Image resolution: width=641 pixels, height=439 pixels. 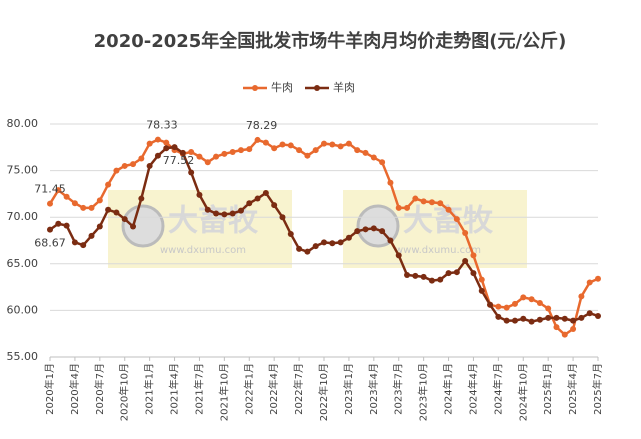 What do you see at coordinates (49, 389) in the screenshot?
I see `x-tick-label: 2020年1月` at bounding box center [49, 389].